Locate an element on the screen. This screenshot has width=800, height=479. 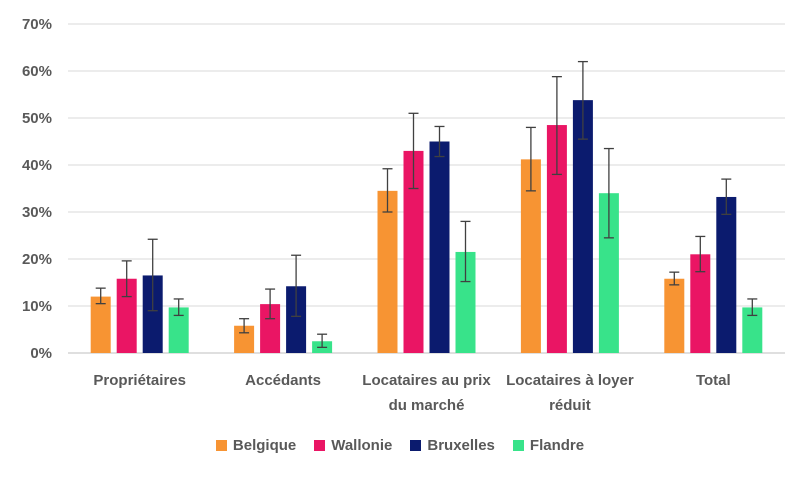
legend-label: Wallonie is located at coordinates (362, 445).